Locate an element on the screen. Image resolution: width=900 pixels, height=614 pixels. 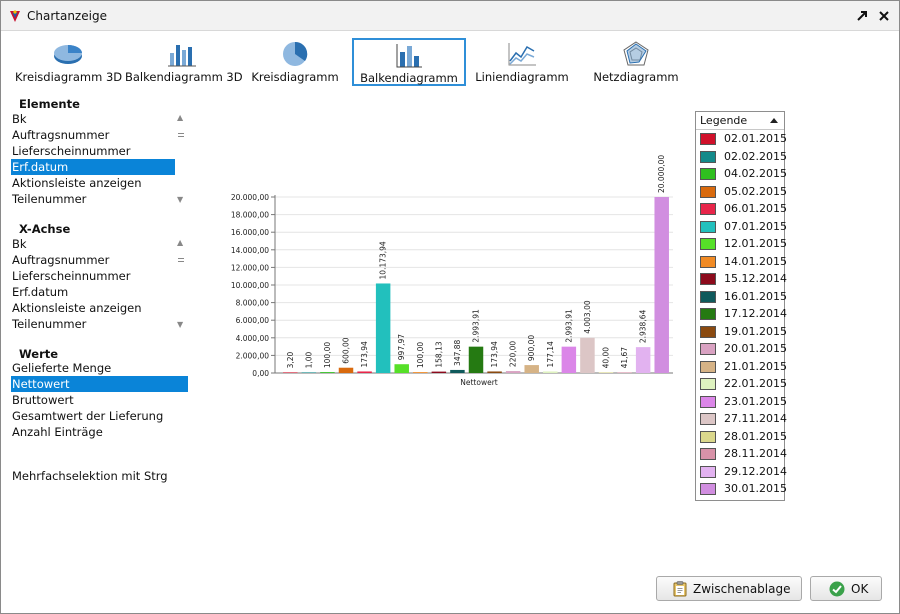
bar-data-label: 220,00 is located at coordinates (513, 354).